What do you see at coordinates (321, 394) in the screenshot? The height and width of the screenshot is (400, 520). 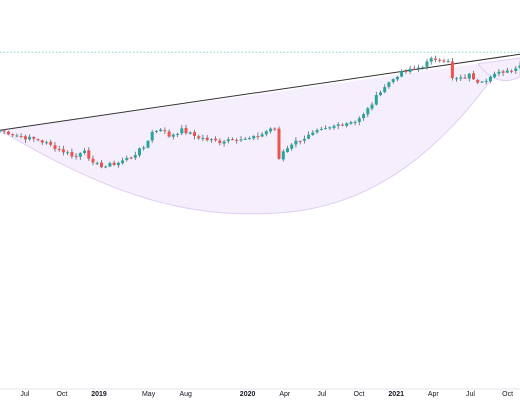 I see `time-axis-tick-label: Jul` at bounding box center [321, 394].